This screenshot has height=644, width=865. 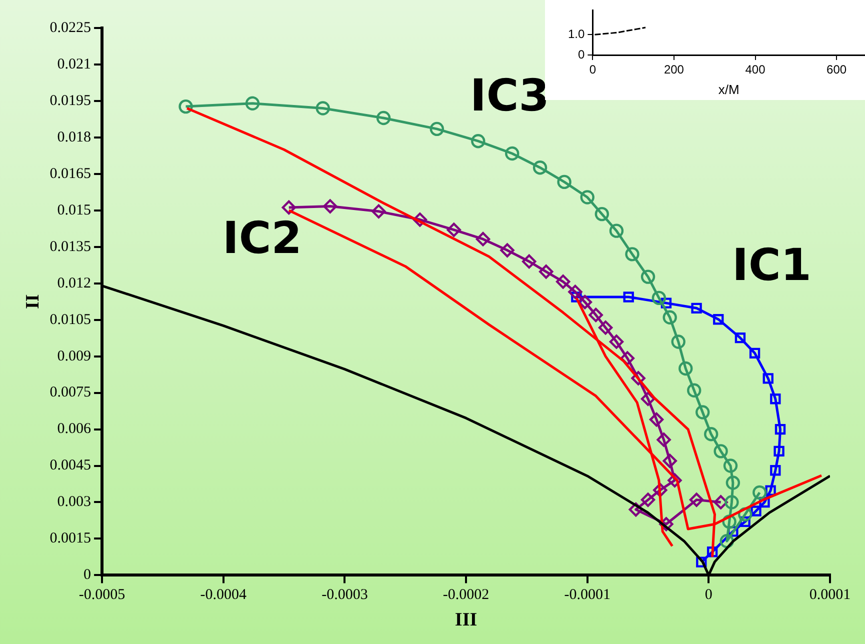 What do you see at coordinates (71, 538) in the screenshot?
I see `y-tick-label: 0.0015` at bounding box center [71, 538].